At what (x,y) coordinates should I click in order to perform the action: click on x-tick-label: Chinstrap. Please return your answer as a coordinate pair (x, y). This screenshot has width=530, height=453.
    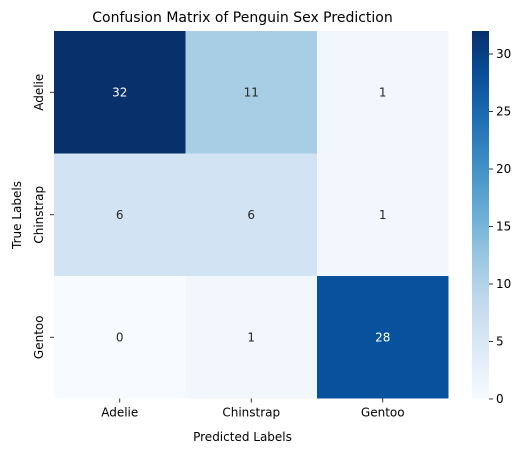
    Looking at the image, I should click on (251, 413).